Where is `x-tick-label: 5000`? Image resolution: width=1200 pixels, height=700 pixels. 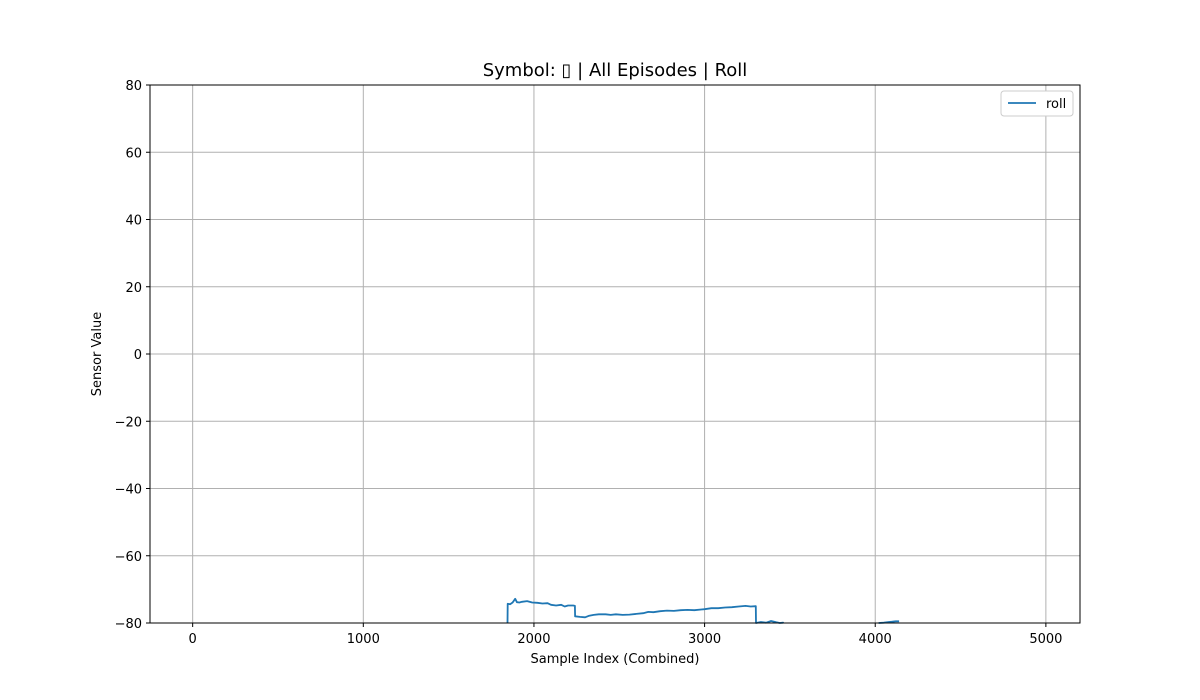 x-tick-label: 5000 is located at coordinates (1045, 639).